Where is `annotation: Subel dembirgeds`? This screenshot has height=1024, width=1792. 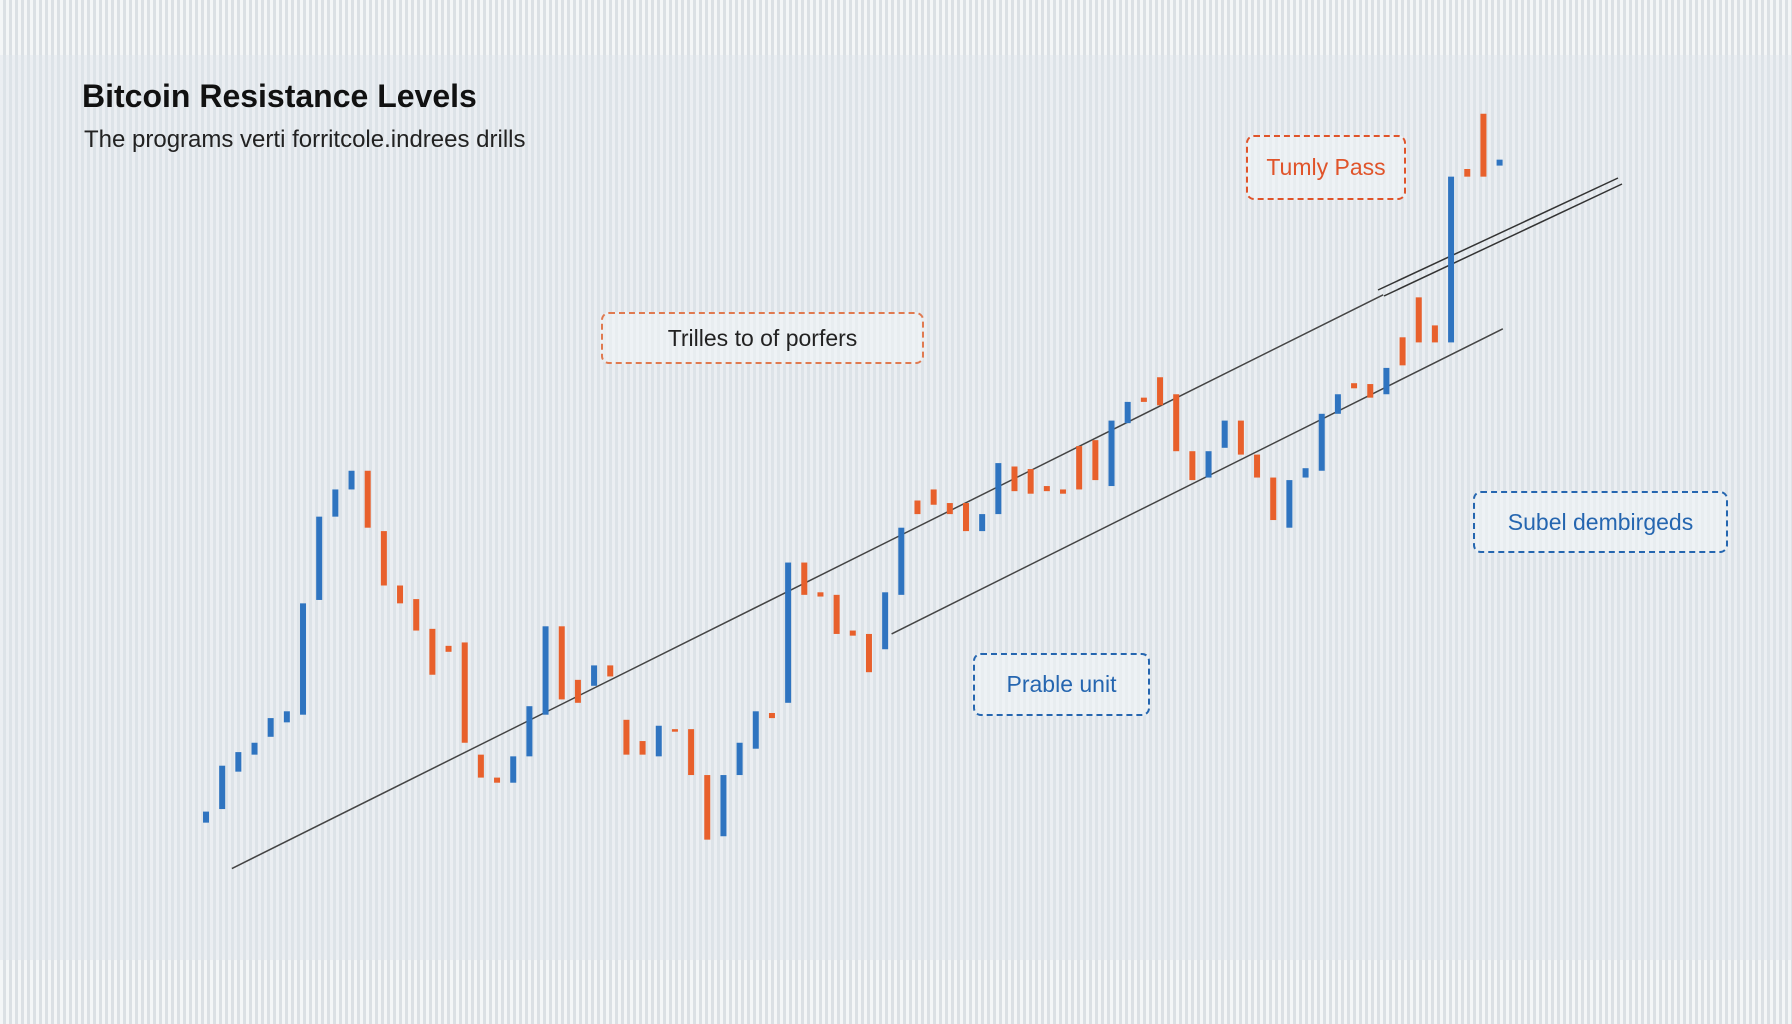 annotation: Subel dembirgeds is located at coordinates (1600, 522).